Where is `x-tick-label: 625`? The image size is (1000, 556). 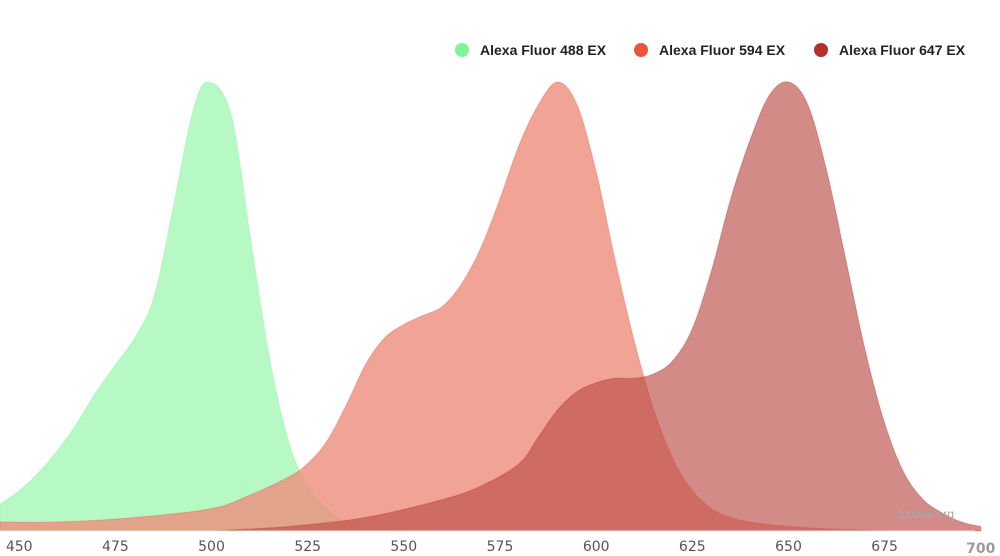
x-tick-label: 625 is located at coordinates (692, 547).